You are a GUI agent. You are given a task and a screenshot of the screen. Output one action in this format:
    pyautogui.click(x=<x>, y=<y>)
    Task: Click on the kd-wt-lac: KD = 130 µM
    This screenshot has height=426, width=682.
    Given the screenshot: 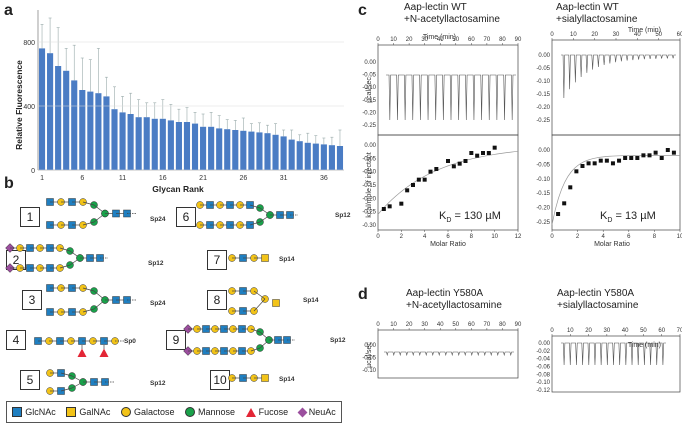 What is the action you would take?
    pyautogui.click(x=470, y=217)
    